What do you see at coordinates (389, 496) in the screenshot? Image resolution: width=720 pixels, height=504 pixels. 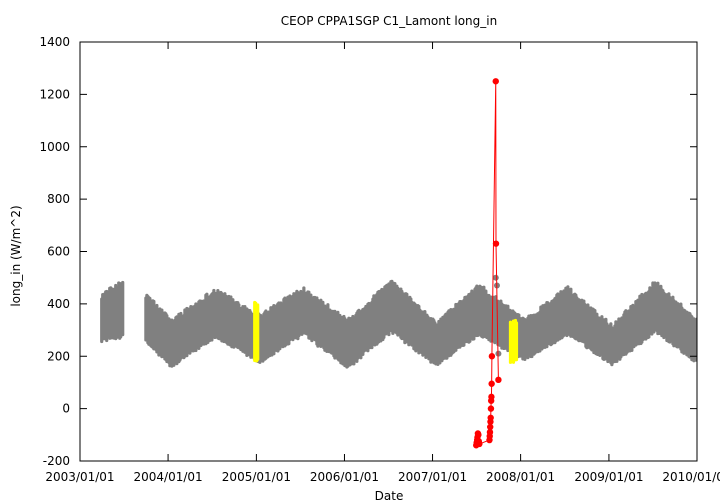 I see `x-axis-label: Date` at bounding box center [389, 496].